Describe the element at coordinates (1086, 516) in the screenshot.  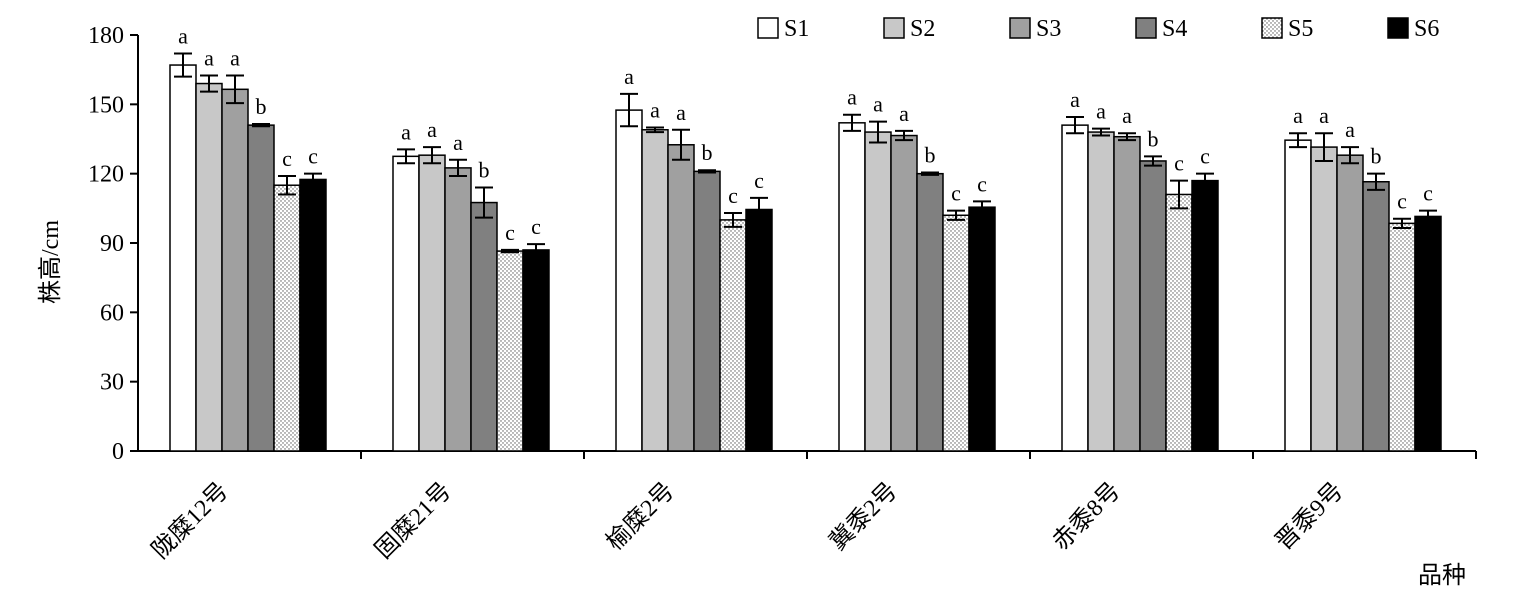
I see `x-tick-label: 赤黍8号` at that location.